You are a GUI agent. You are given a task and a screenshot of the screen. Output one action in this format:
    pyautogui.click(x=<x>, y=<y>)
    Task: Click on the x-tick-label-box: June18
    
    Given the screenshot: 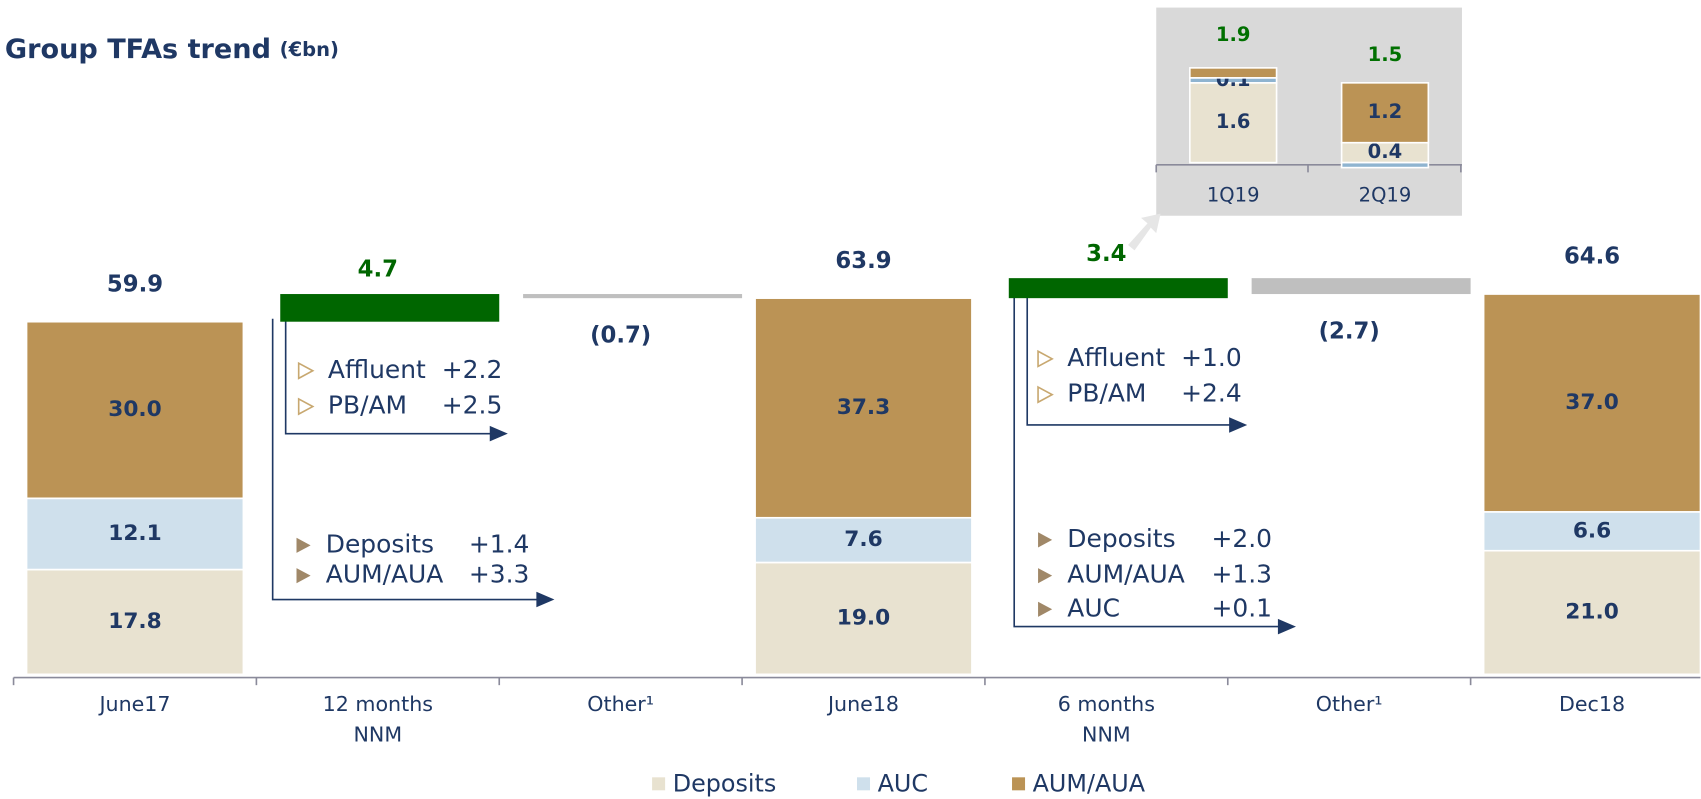 What is the action you would take?
    pyautogui.click(x=863, y=704)
    